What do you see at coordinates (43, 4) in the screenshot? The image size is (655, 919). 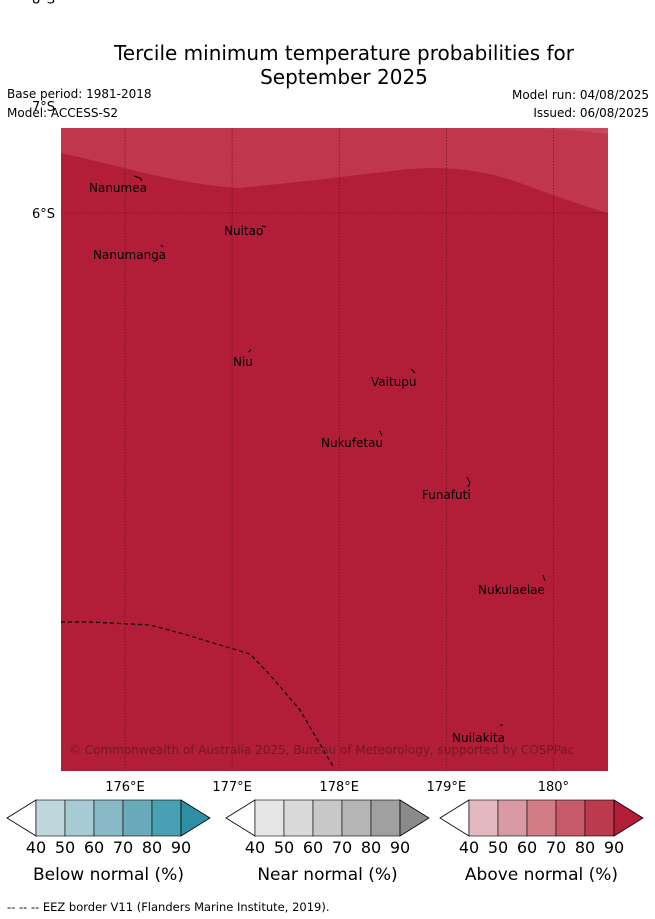 I see `lat-tick-label: 8°S` at bounding box center [43, 4].